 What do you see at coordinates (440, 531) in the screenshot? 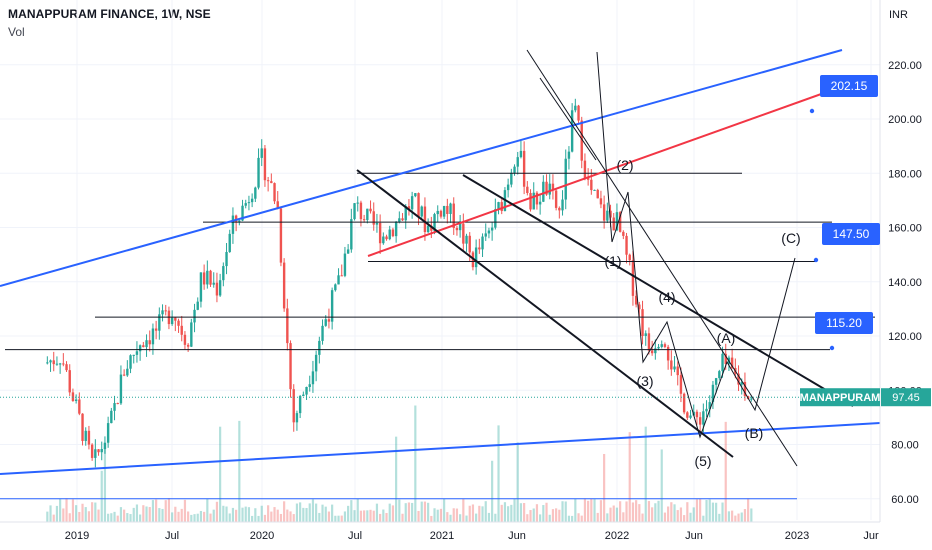
I see `time-axis: 2019 Jul 2020 Jul 2021 Jun 2022 Jun 2023 Jur` at bounding box center [440, 531].